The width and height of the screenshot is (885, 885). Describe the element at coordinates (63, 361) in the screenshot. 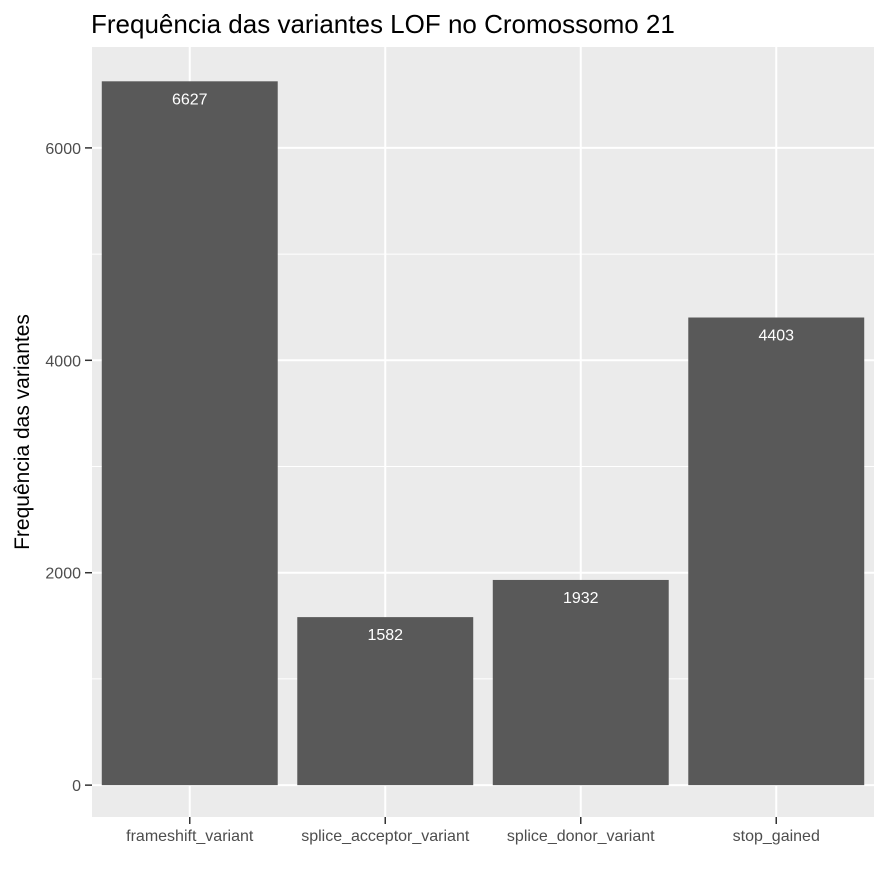

I see `y-tick-label: 4000` at that location.